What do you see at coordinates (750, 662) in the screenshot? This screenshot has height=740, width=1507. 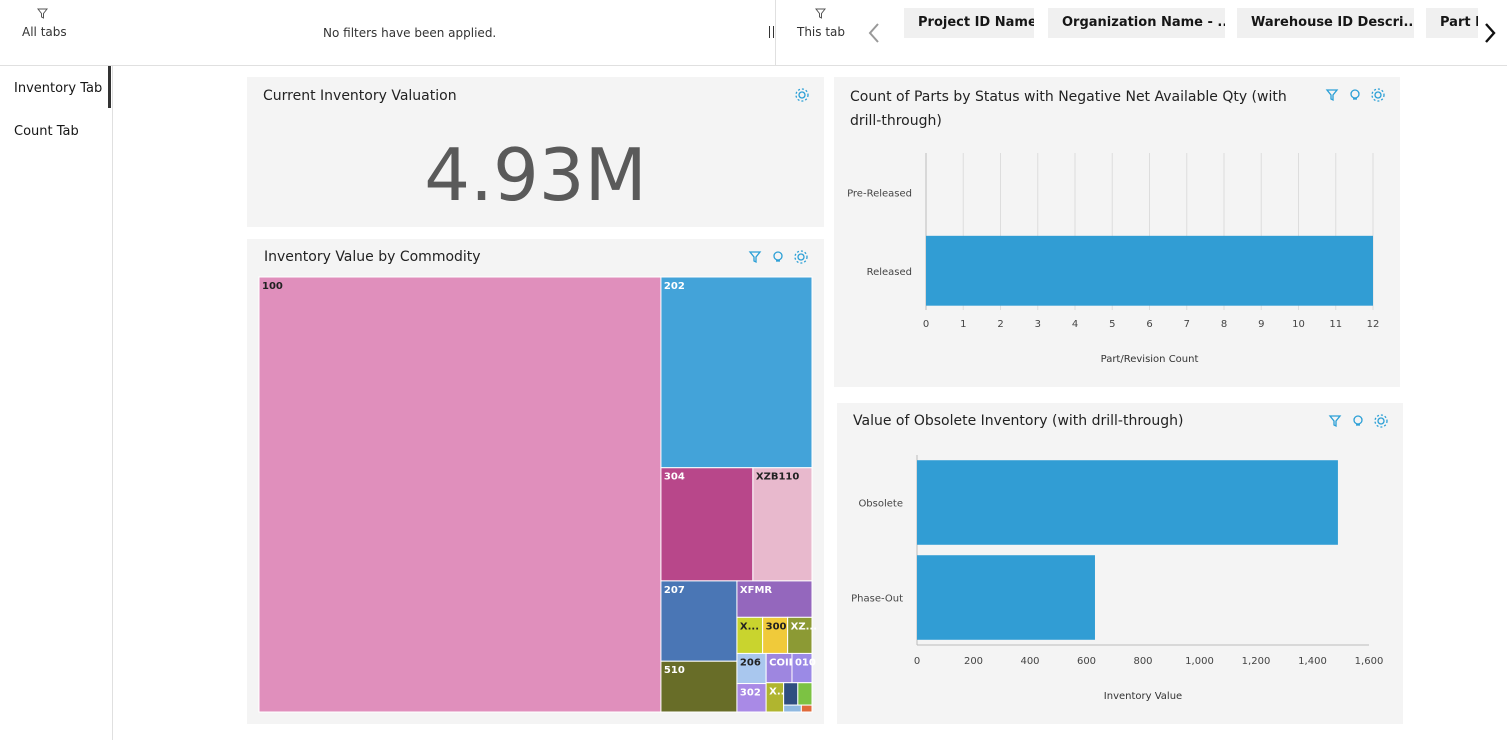 I see `cell-label: 206` at bounding box center [750, 662].